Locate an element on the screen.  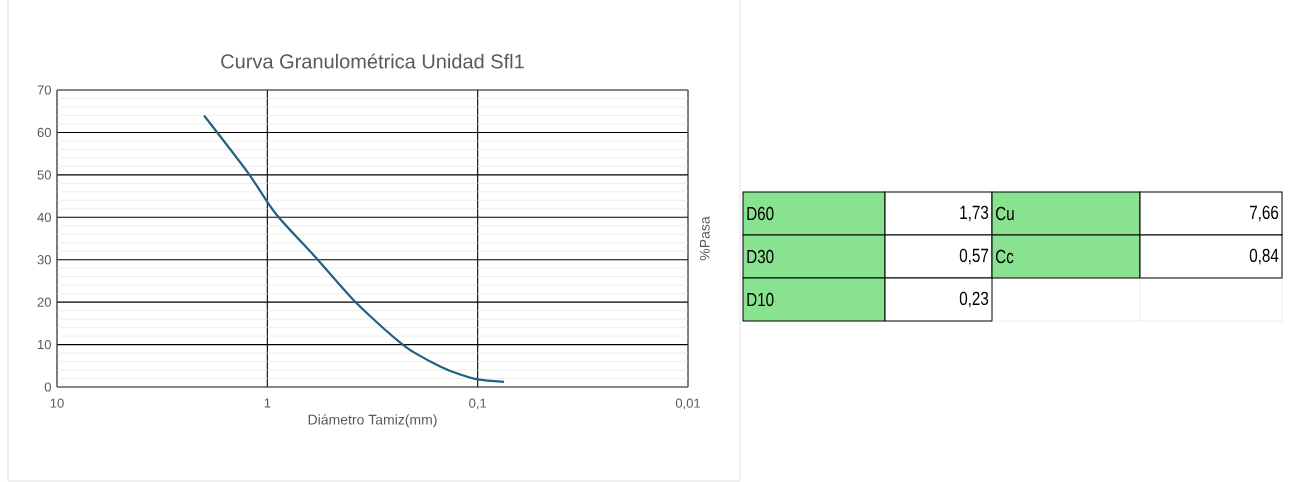
y-tick-label: 30 is located at coordinates (44, 260).